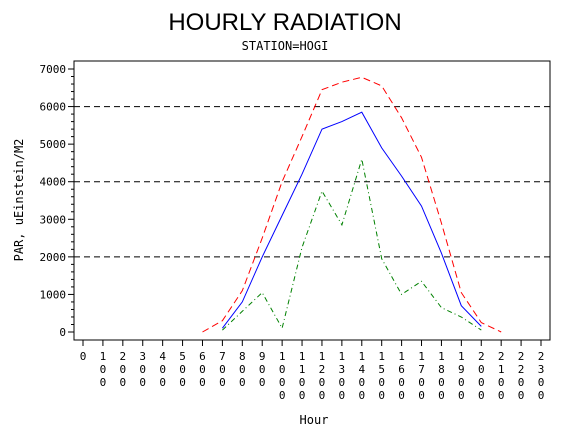 This screenshot has height=430, width=570. Describe the element at coordinates (83, 356) in the screenshot. I see `x-tick-label: 0` at that location.